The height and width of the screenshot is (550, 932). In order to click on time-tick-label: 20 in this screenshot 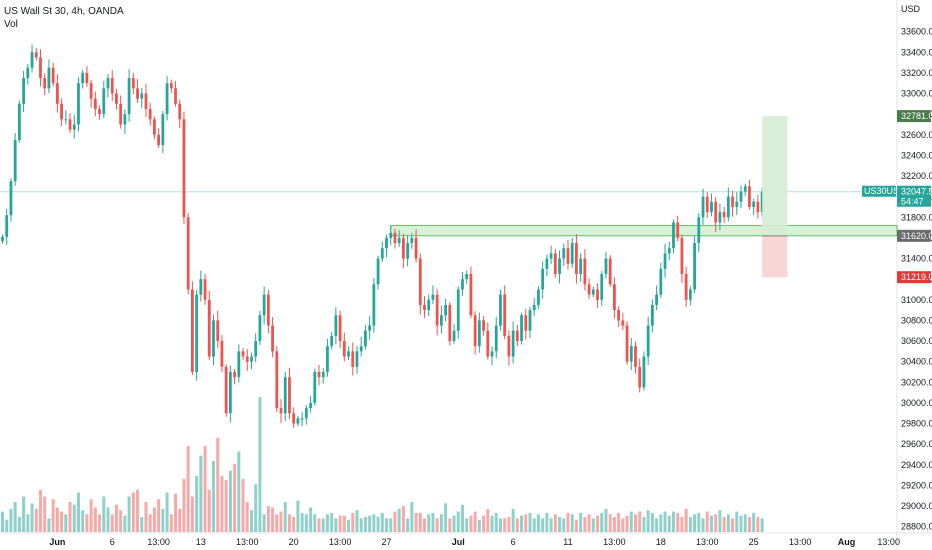, I will do `click(294, 542)`.